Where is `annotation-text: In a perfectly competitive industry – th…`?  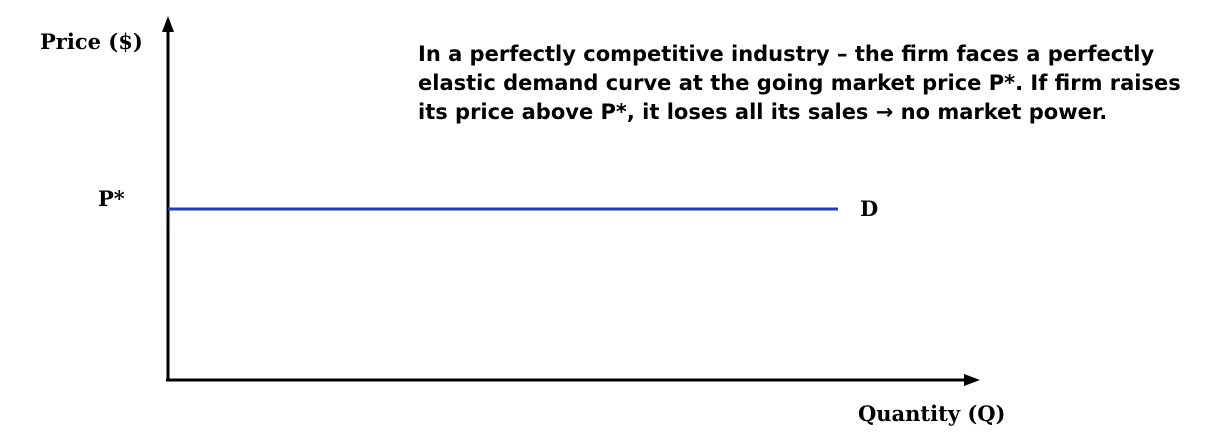
annotation-text: In a perfectly competitive industry – th… is located at coordinates (799, 83).